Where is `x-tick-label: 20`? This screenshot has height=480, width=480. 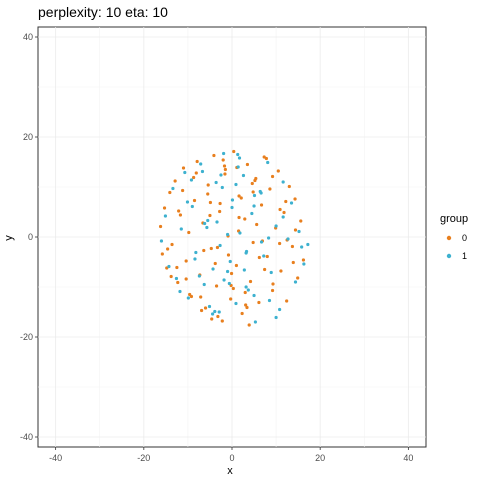 x-tick-label: 20 is located at coordinates (320, 458).